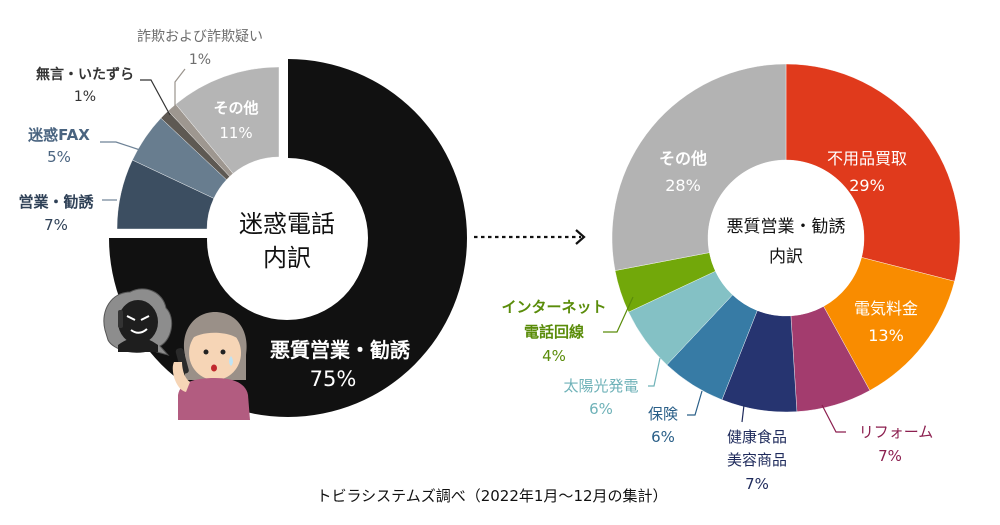 The width and height of the screenshot is (1000, 525). Describe the element at coordinates (890, 456) in the screenshot. I see `label-reform-pct: 7%` at that location.